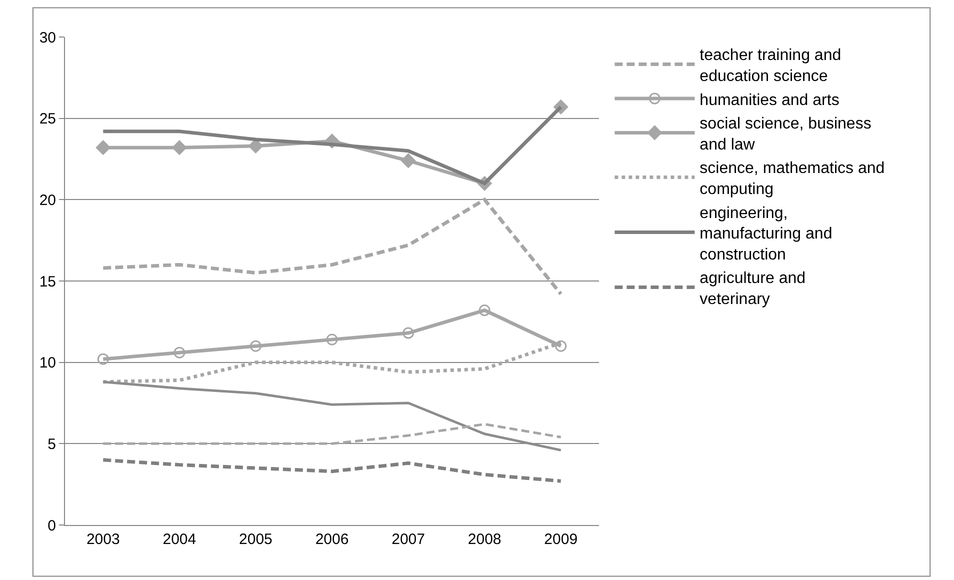 This screenshot has width=954, height=580. What do you see at coordinates (485, 539) in the screenshot?
I see `x-tick-label: 2008` at bounding box center [485, 539].